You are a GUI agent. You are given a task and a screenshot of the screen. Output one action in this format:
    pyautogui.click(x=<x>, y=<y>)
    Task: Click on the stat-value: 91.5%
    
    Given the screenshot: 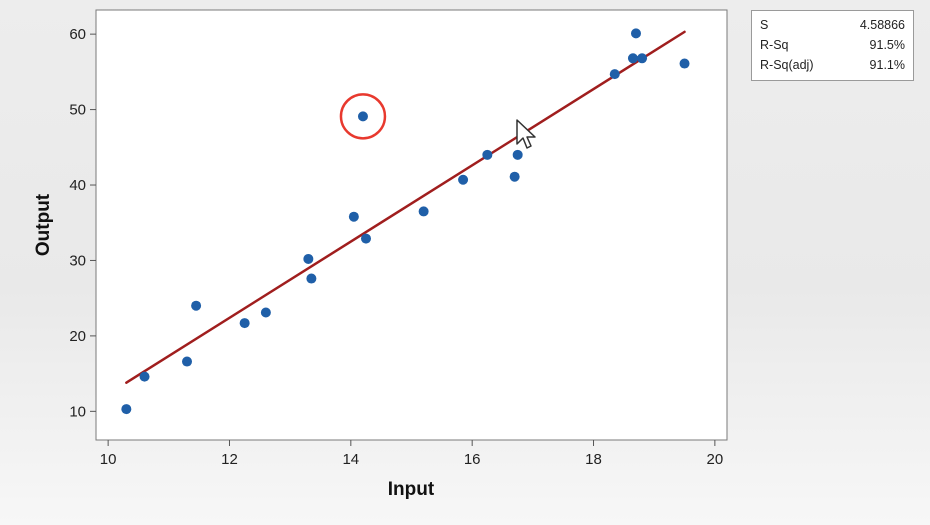 What is the action you would take?
    pyautogui.click(x=887, y=45)
    